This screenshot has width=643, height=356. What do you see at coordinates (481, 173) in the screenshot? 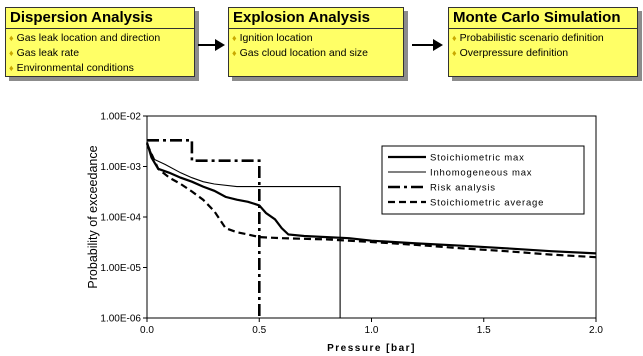
I see `legend-entry-label: Inhomogeneous max` at bounding box center [481, 173].